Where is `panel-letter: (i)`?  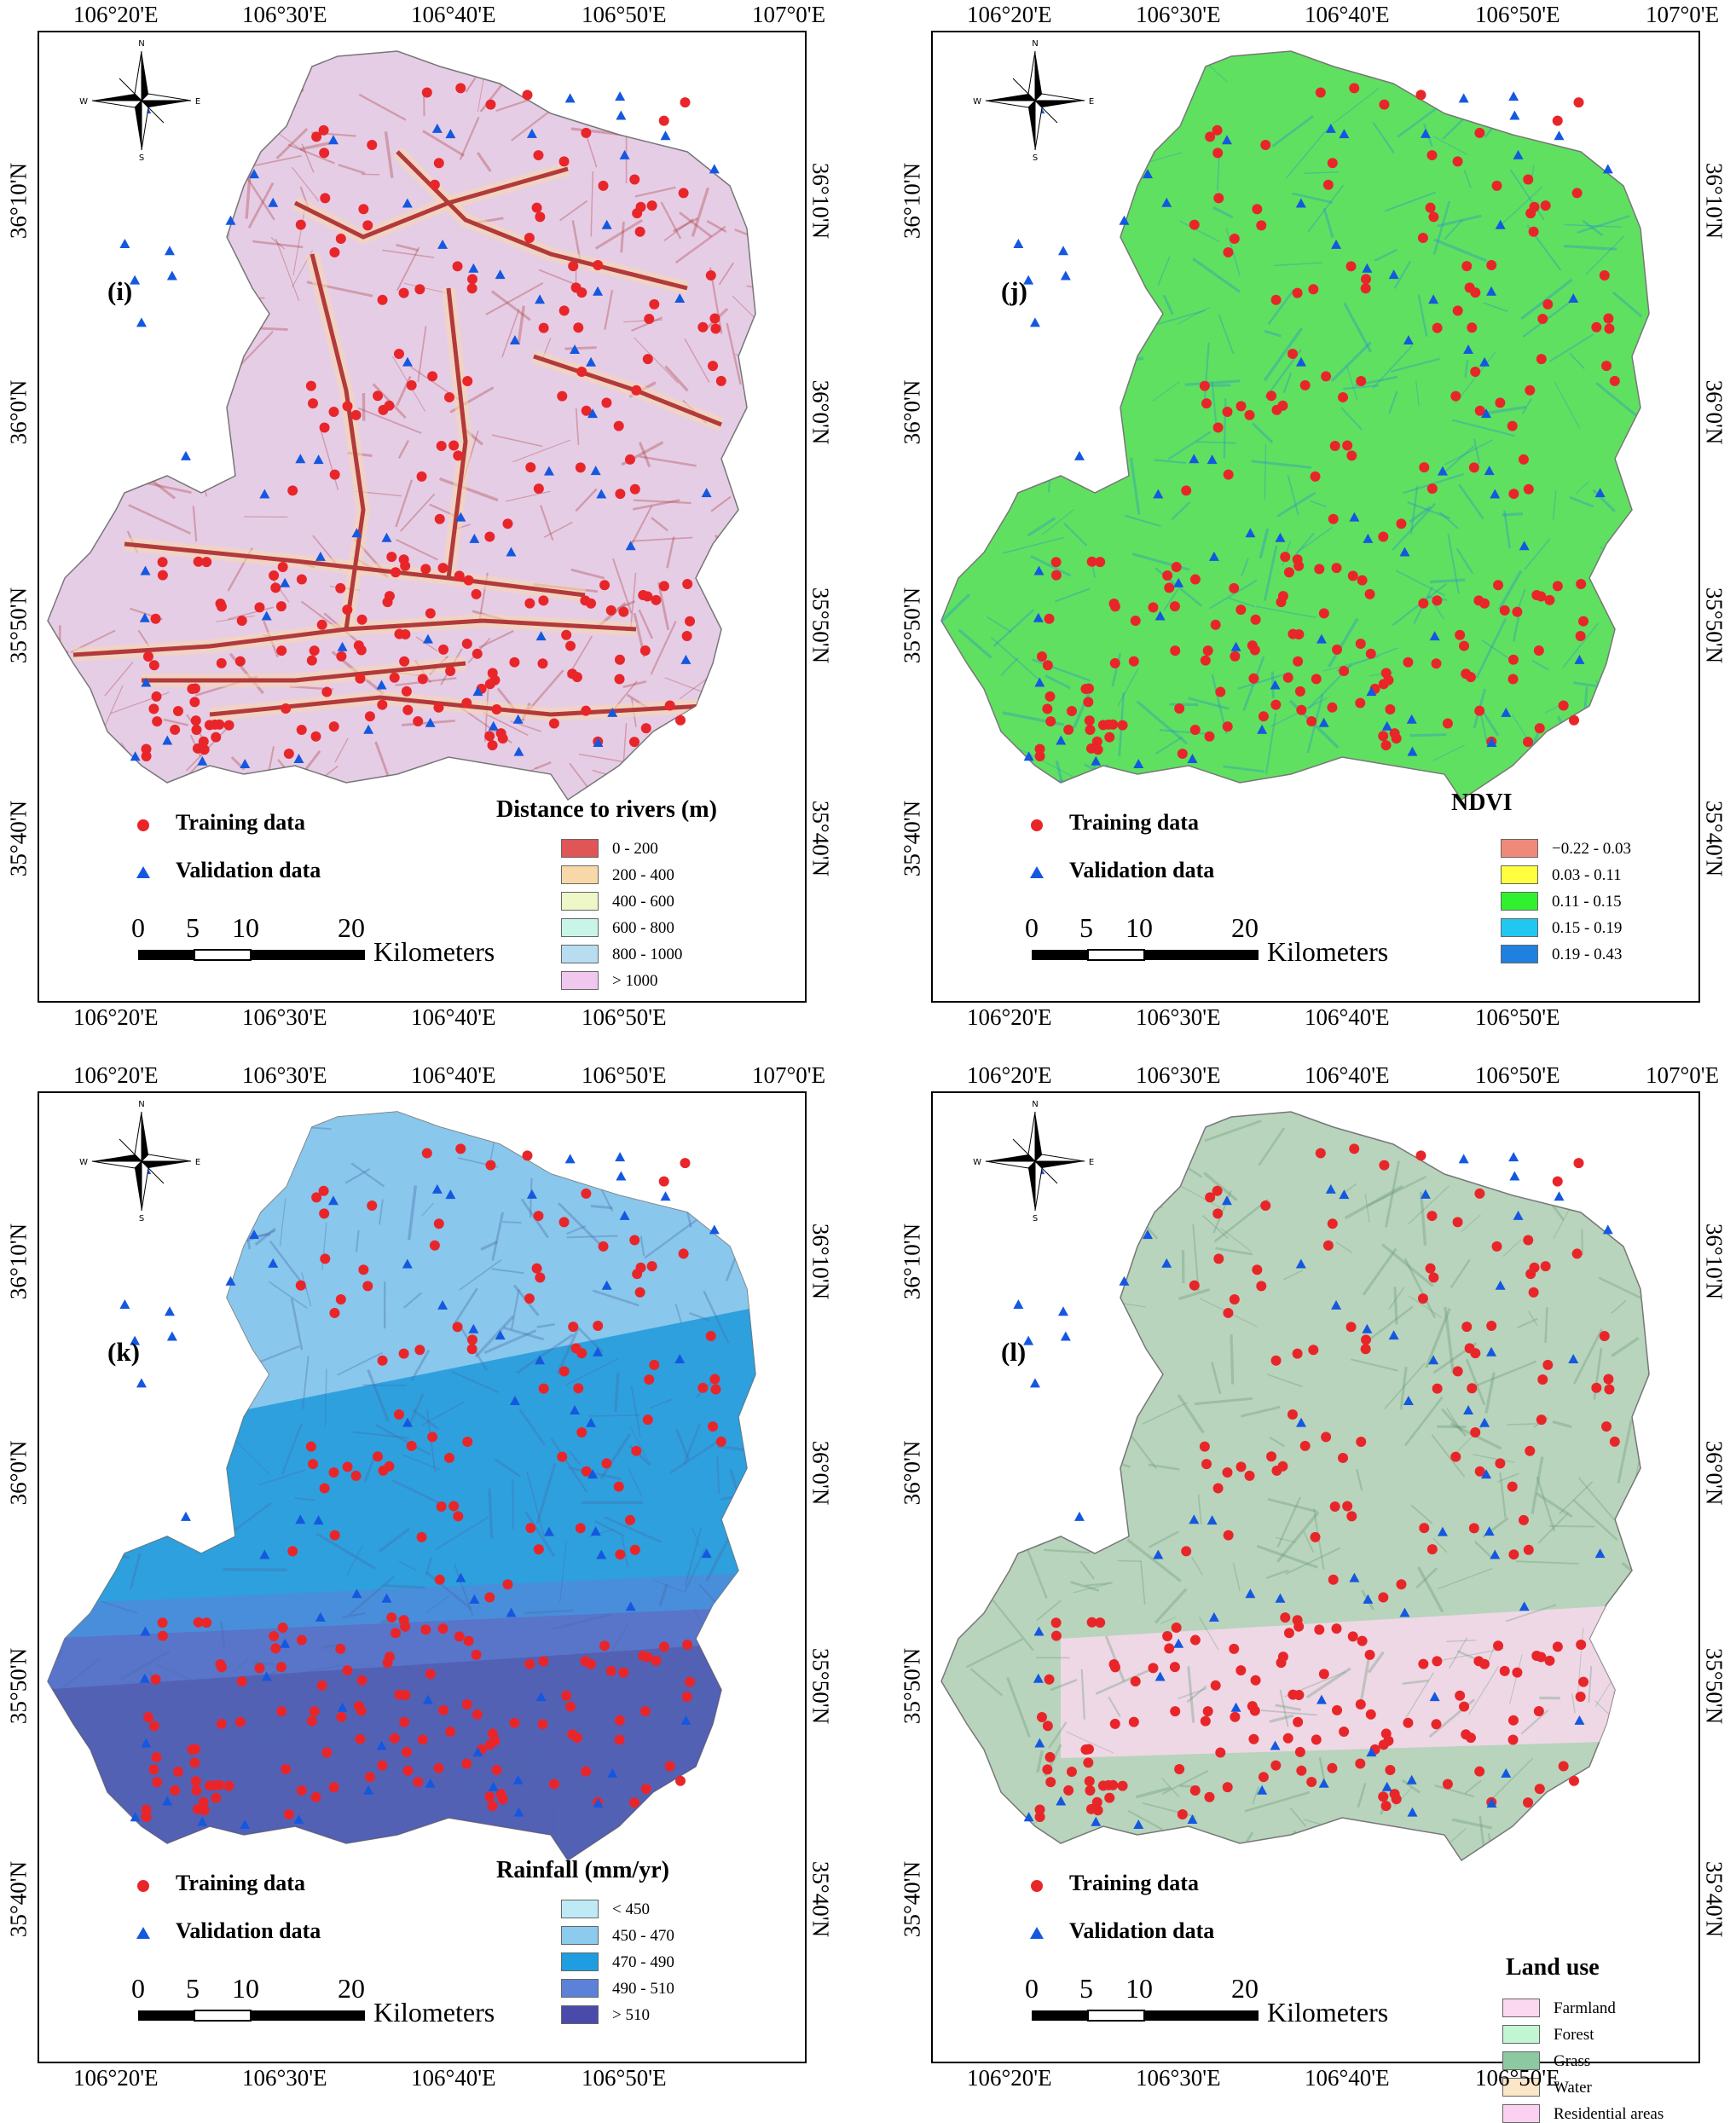 panel-letter: (i) is located at coordinates (119, 291).